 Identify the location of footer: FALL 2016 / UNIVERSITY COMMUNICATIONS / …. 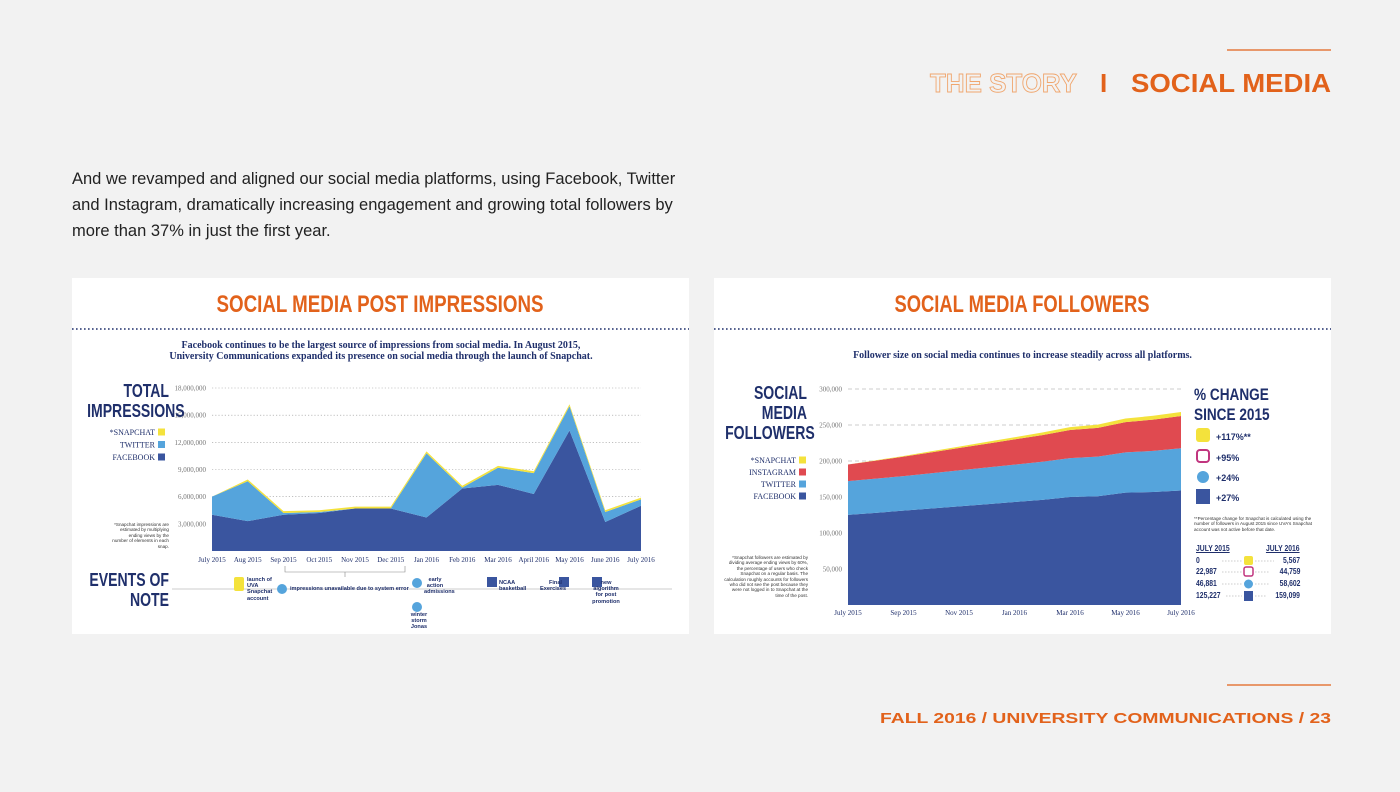
(1105, 718).